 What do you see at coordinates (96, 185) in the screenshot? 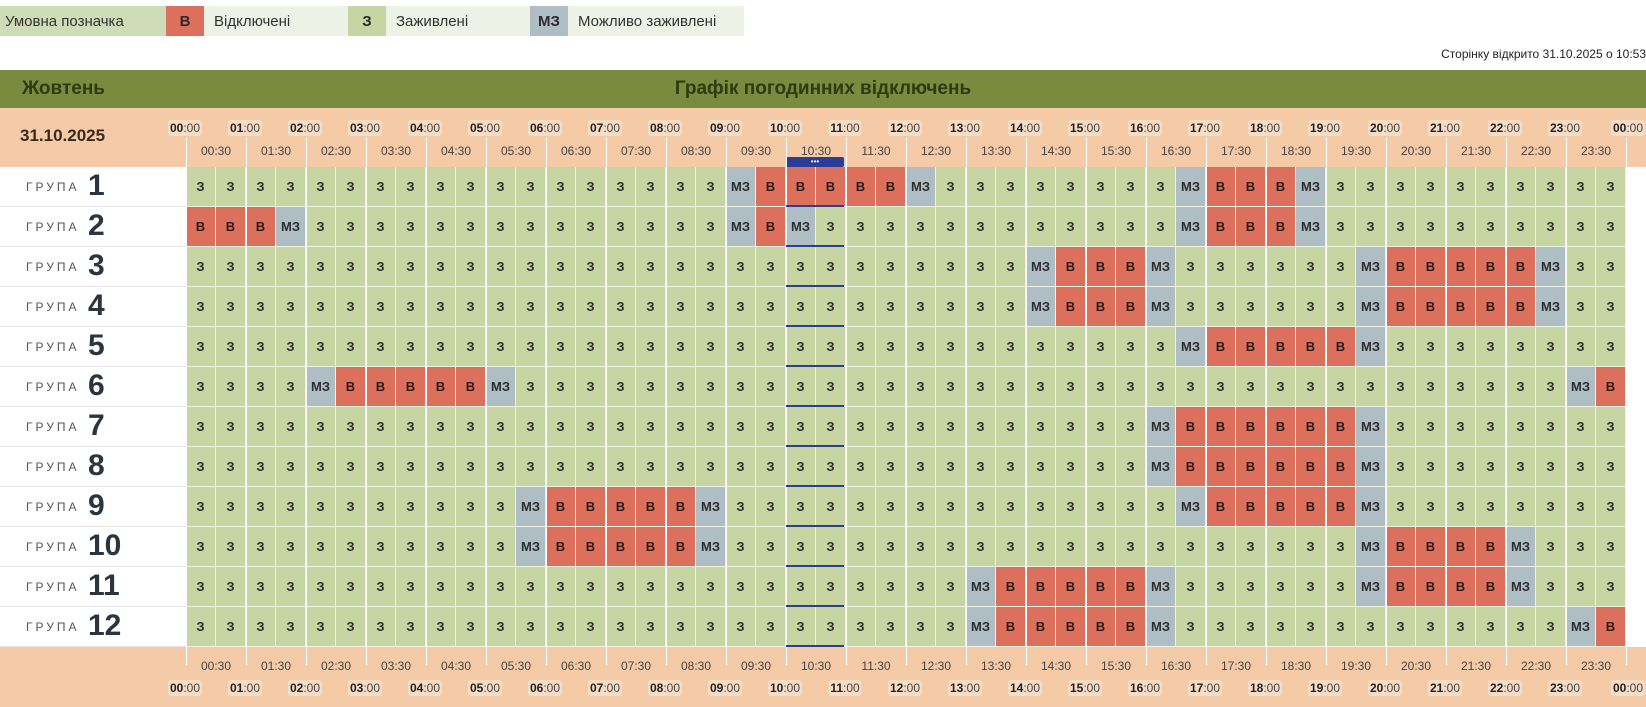
I see `group-number: 1` at bounding box center [96, 185].